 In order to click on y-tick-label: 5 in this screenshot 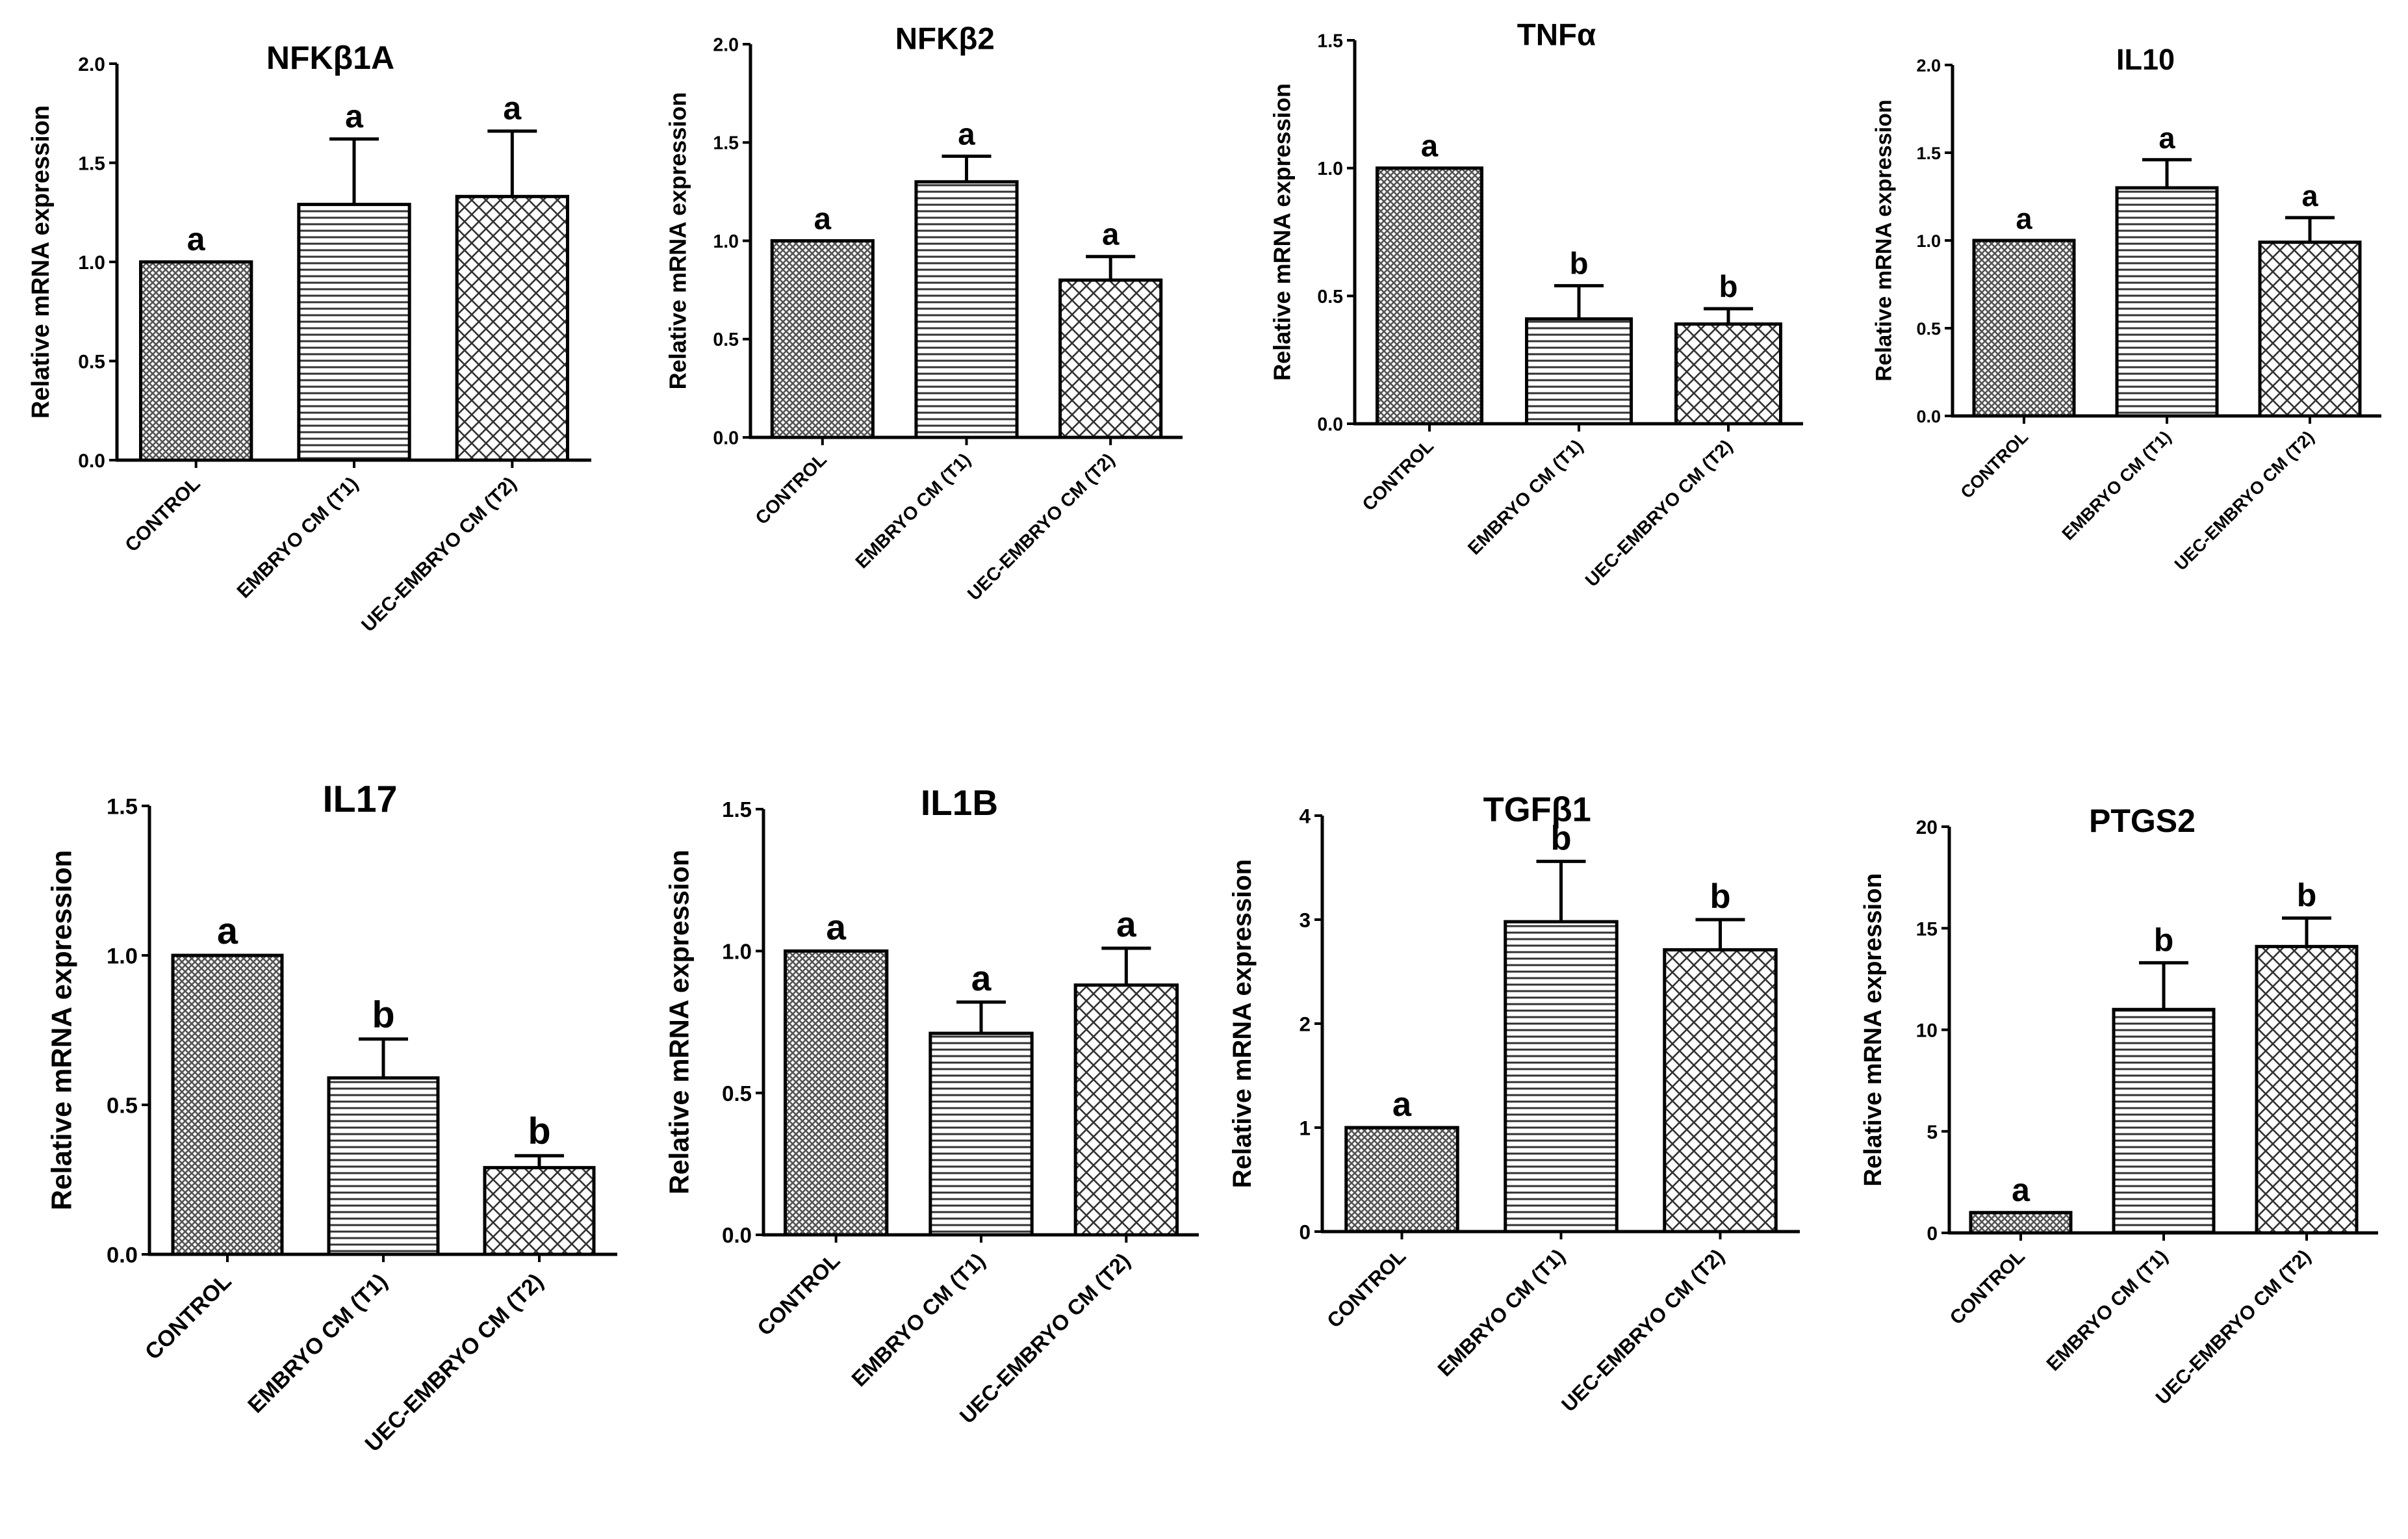, I will do `click(1932, 1132)`.